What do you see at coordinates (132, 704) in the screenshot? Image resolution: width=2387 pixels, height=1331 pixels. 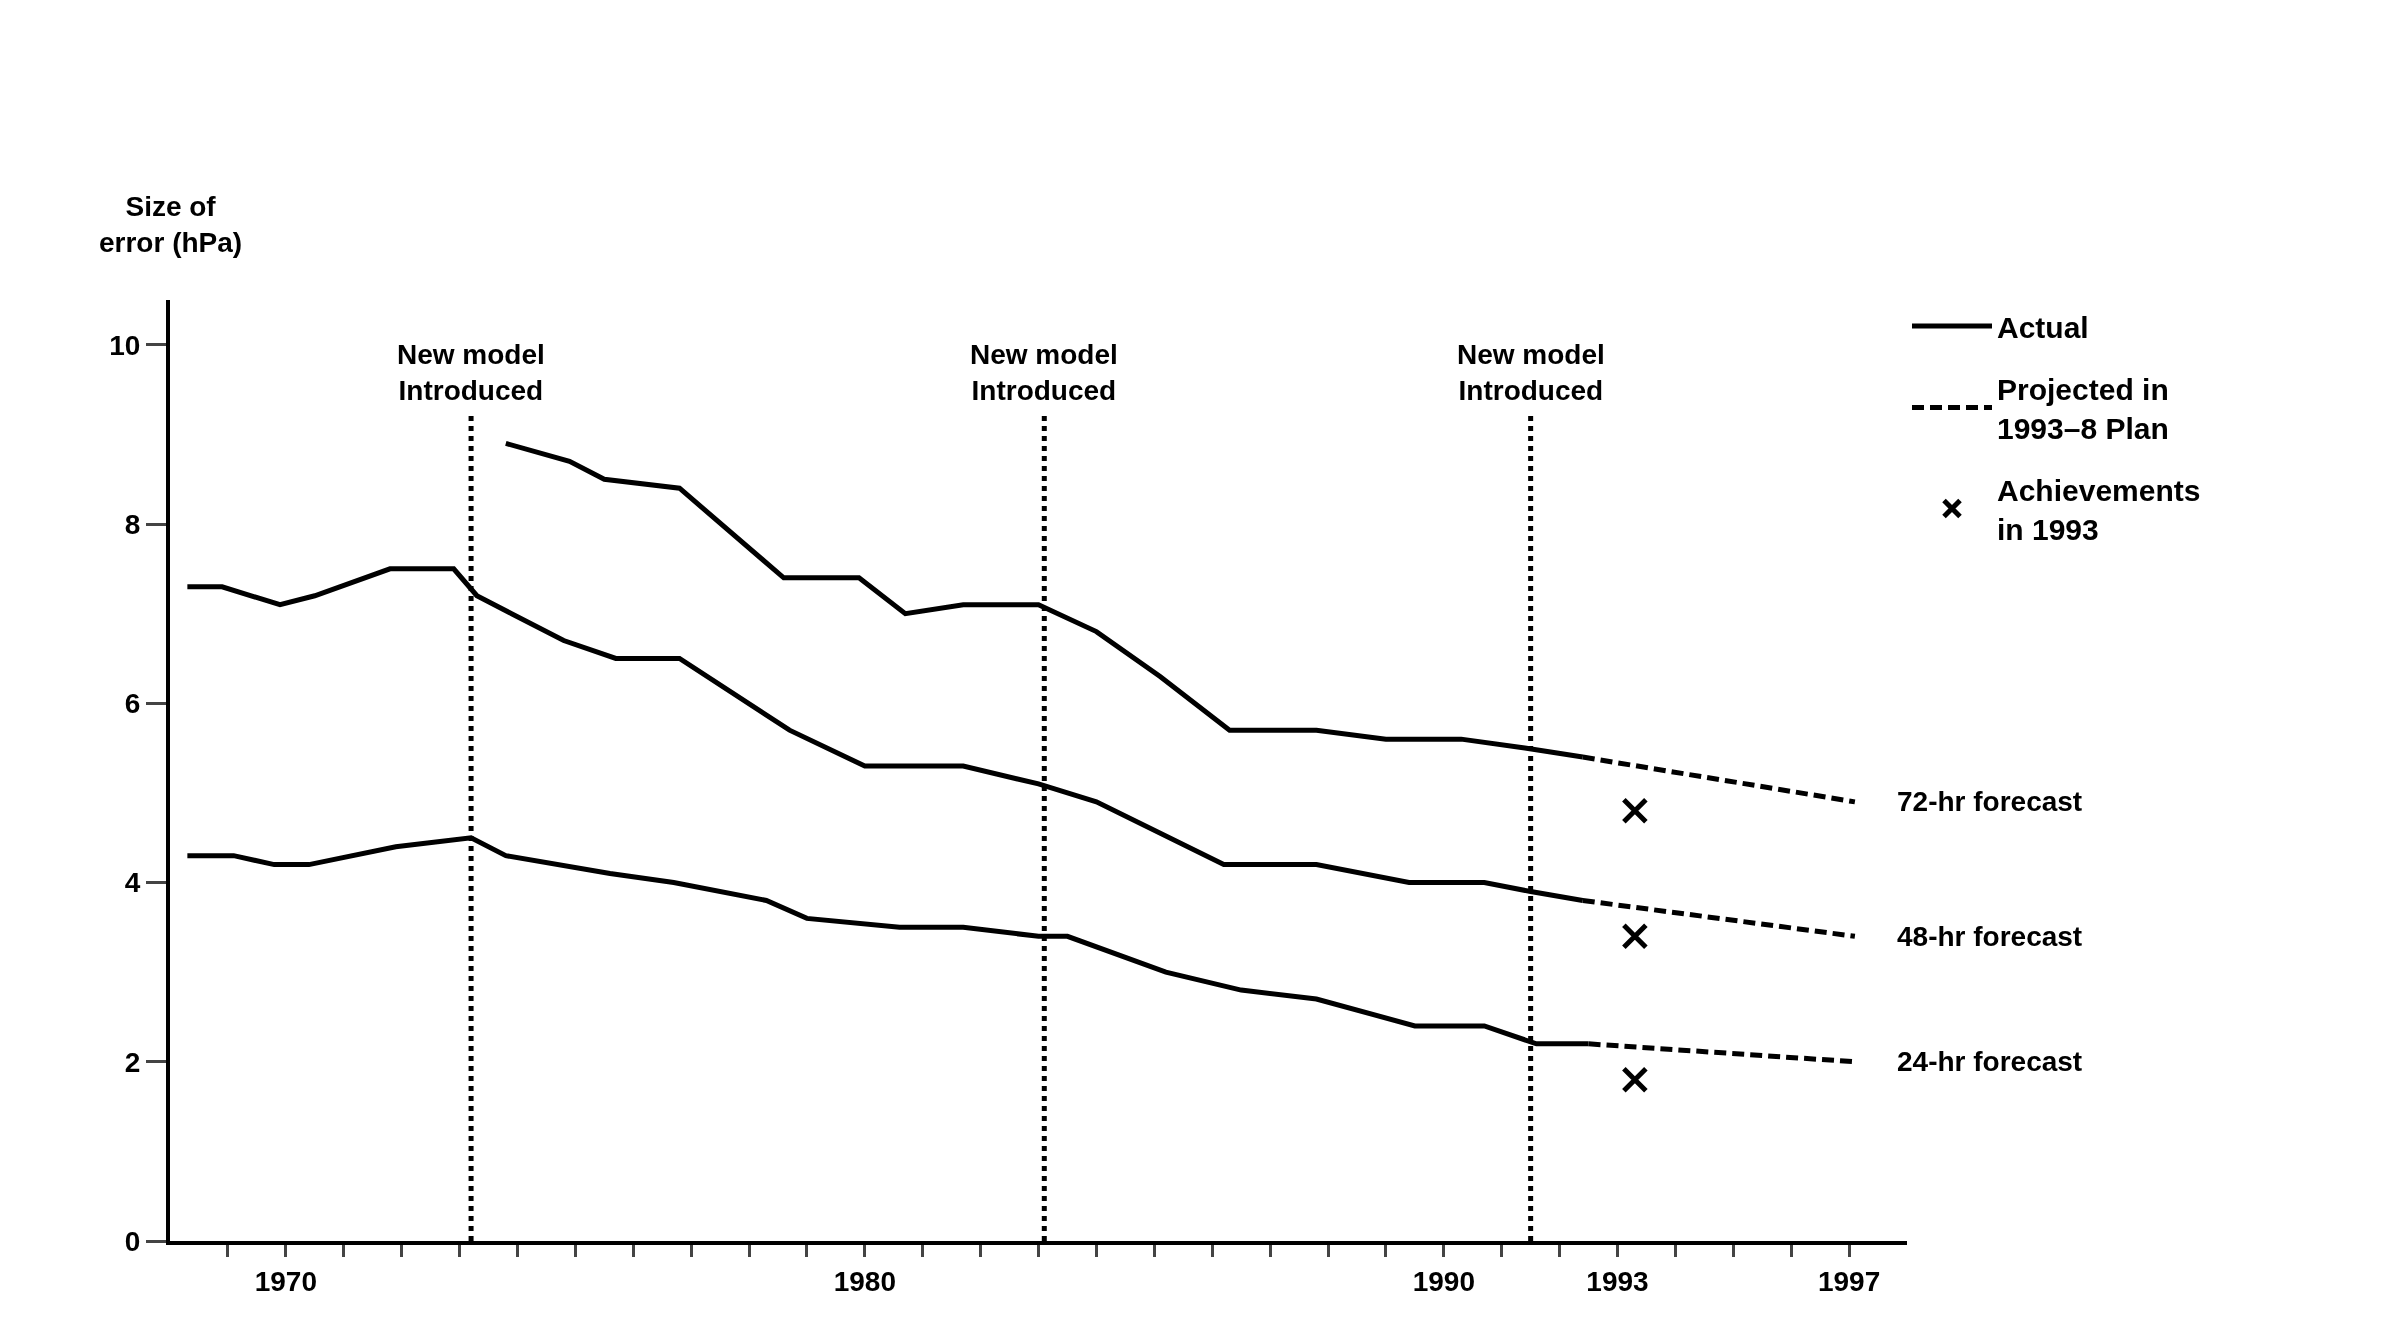 I see `y-tick-label: 6` at bounding box center [132, 704].